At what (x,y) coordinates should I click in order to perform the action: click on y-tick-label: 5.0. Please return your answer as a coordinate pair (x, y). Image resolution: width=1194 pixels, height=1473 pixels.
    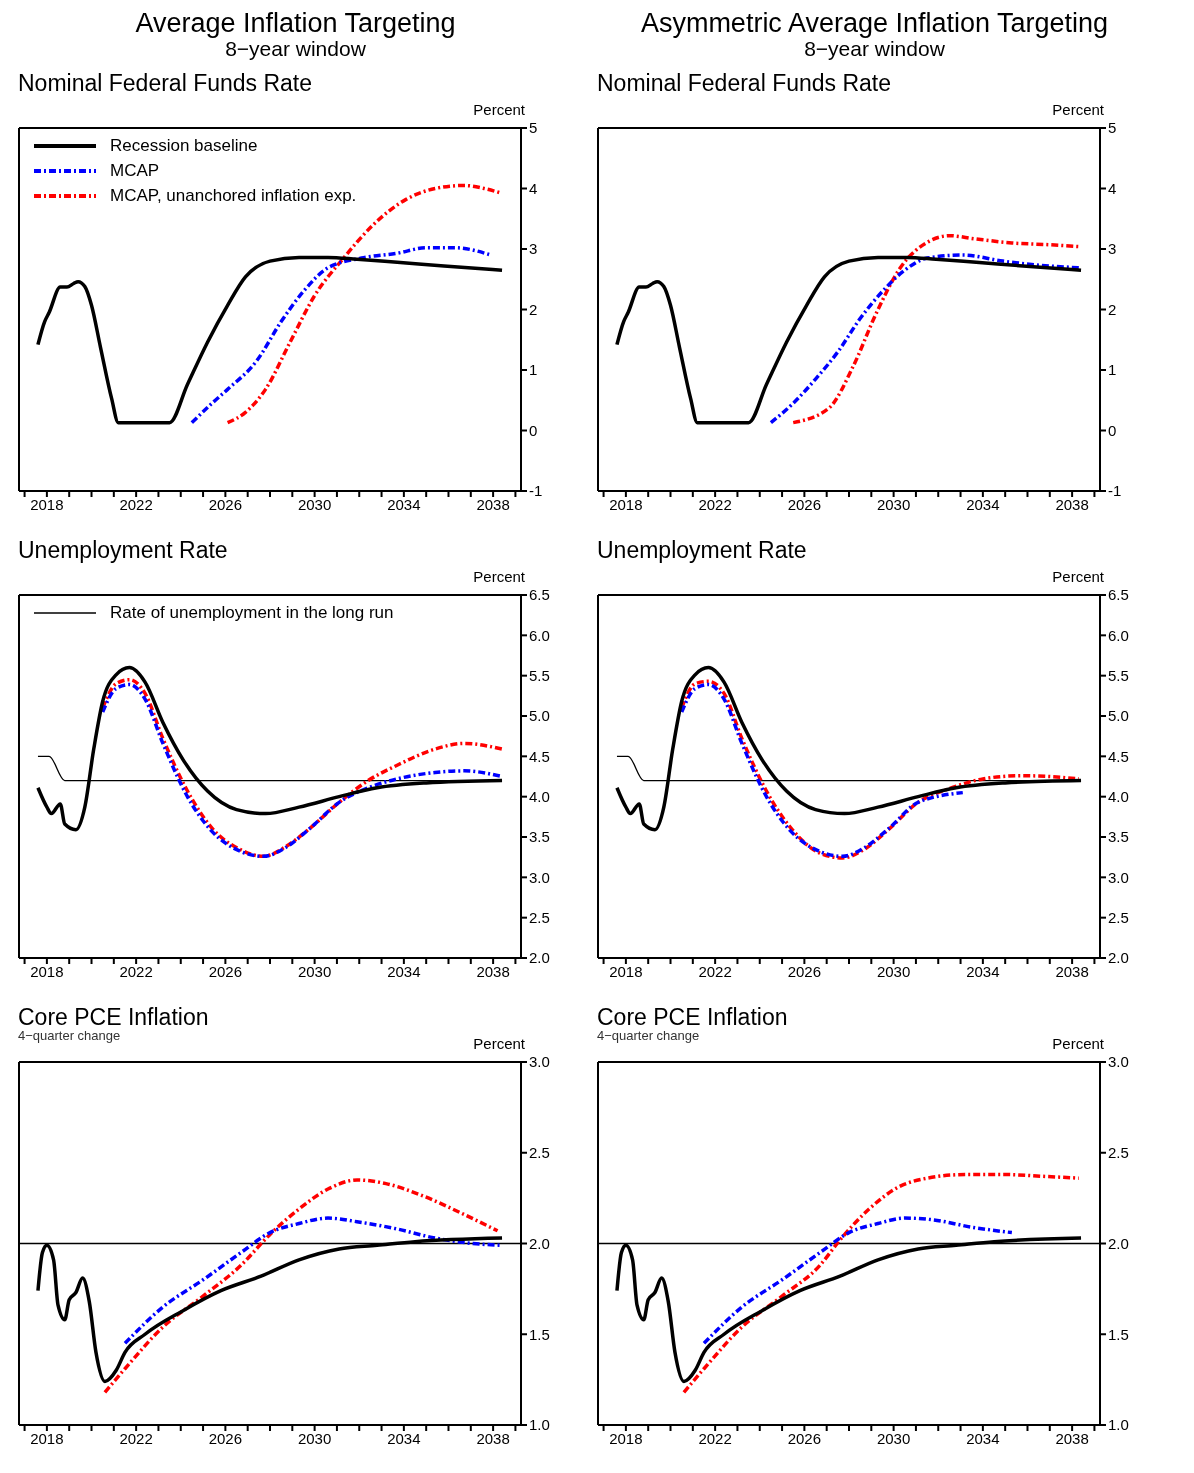
    Looking at the image, I should click on (539, 716).